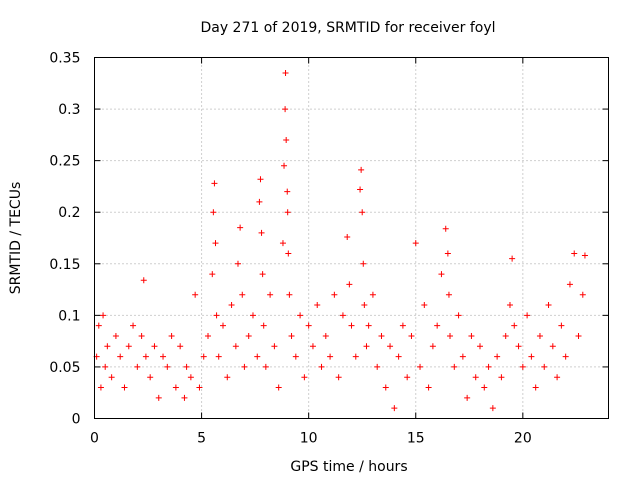 This screenshot has height=480, width=640. What do you see at coordinates (76, 420) in the screenshot?
I see `y-tick-label: 0` at bounding box center [76, 420].